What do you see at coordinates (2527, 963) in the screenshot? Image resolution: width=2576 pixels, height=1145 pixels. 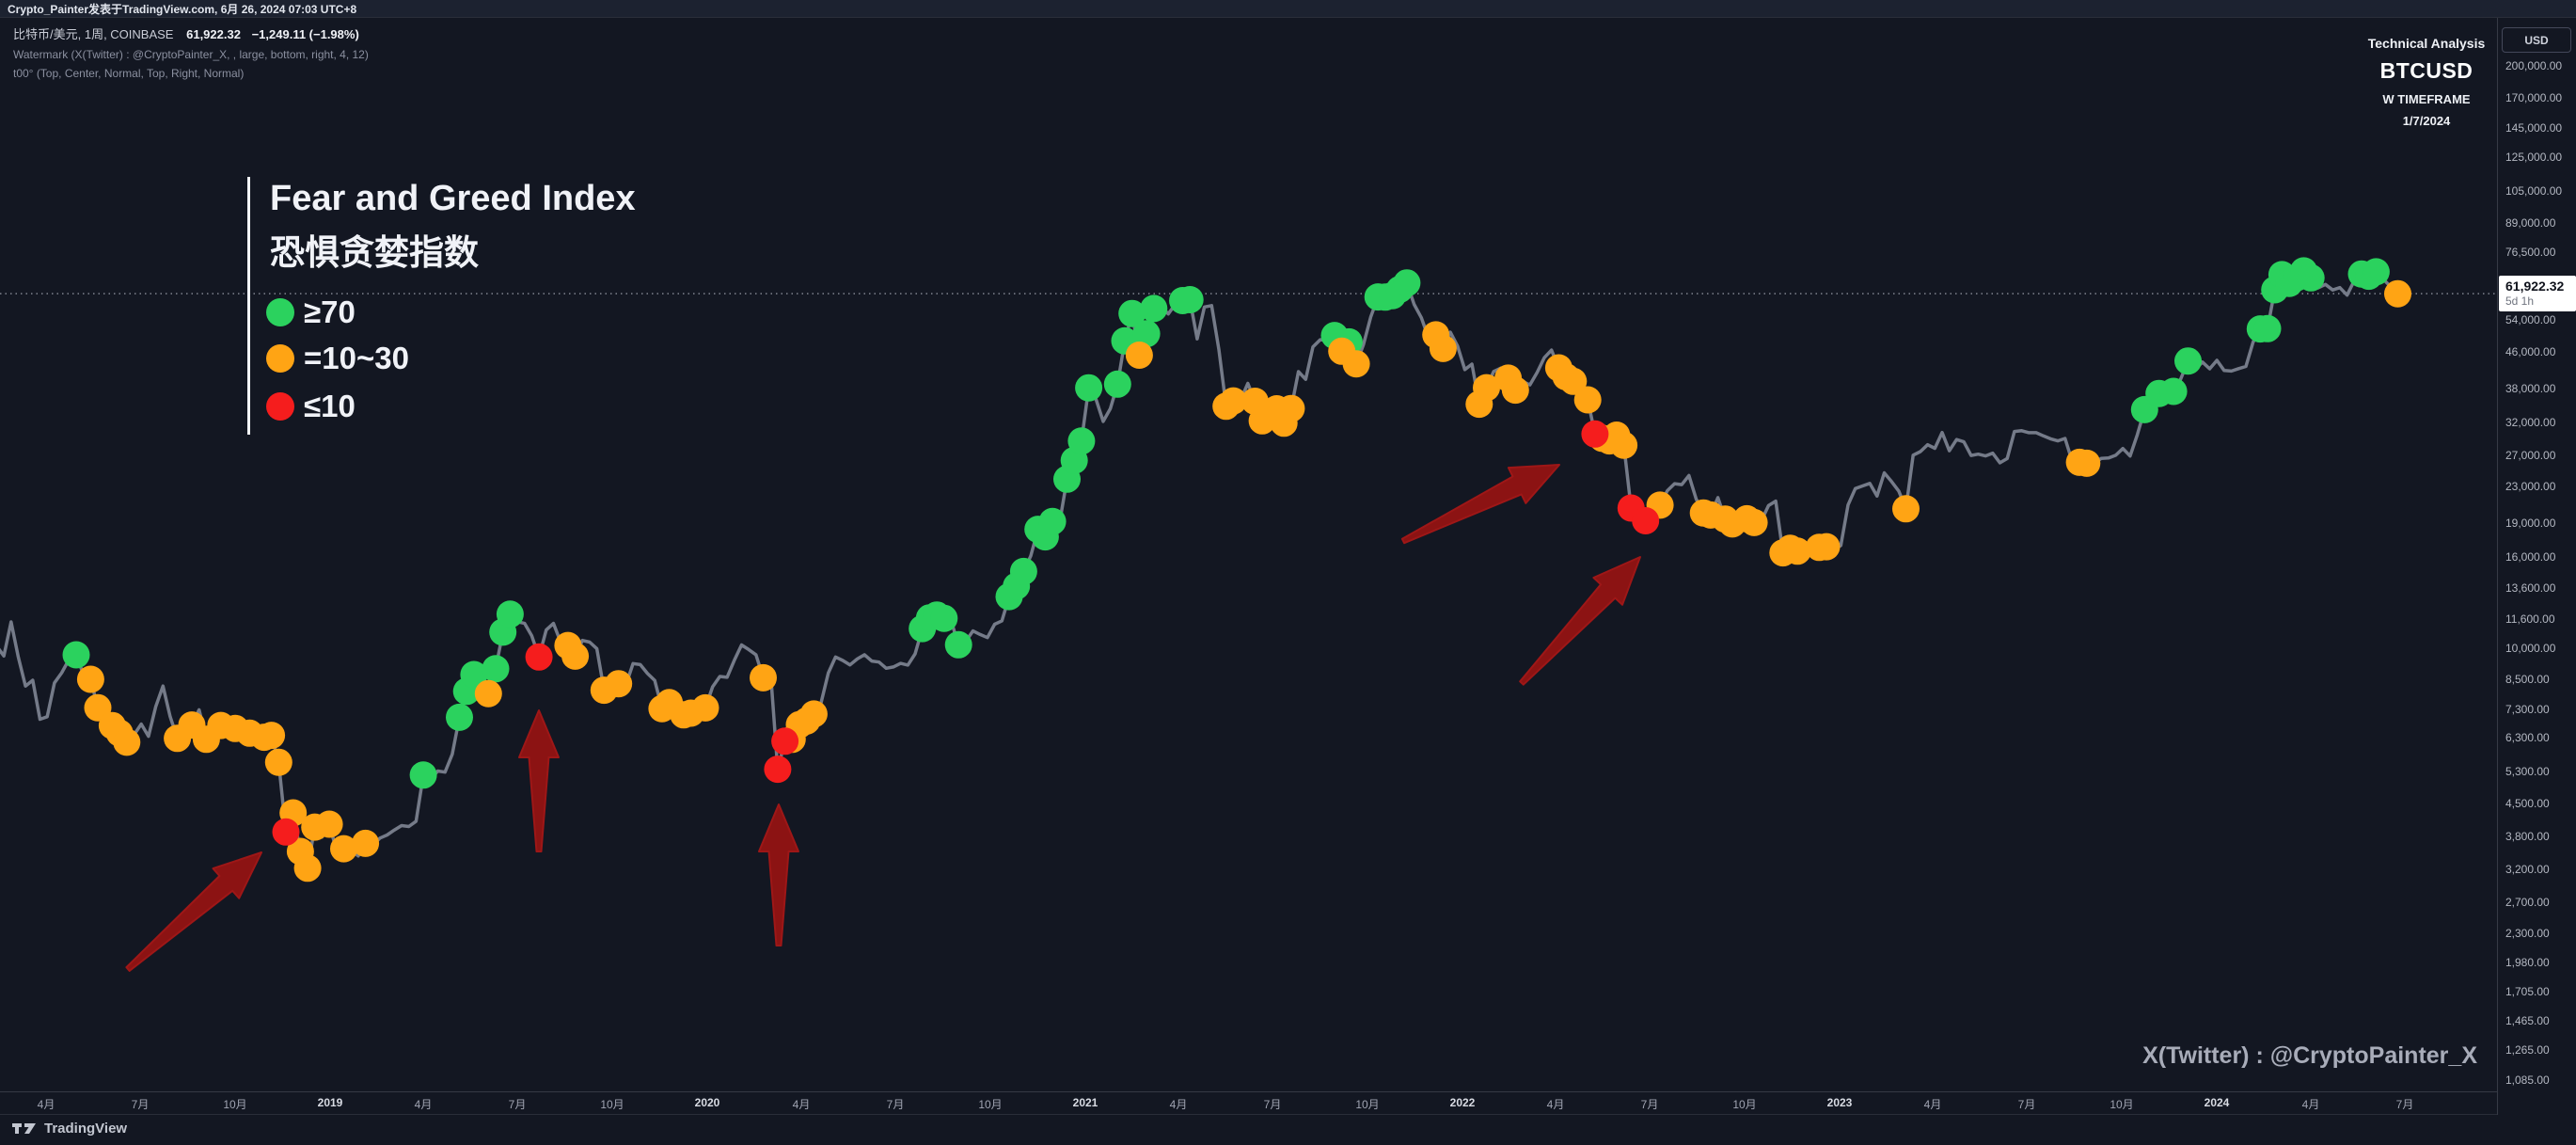 I see `price-tick: 1,980.00` at bounding box center [2527, 963].